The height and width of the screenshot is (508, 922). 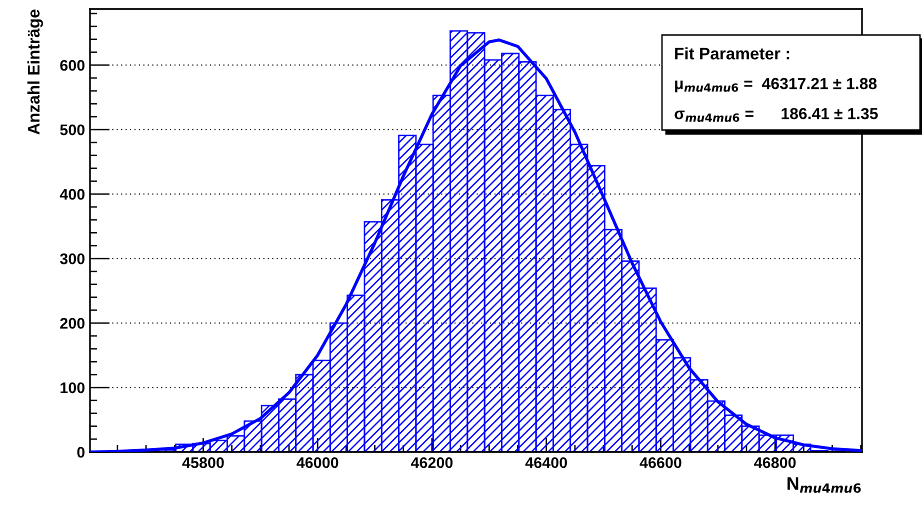 What do you see at coordinates (546, 462) in the screenshot?
I see `x-tick-label: 46400` at bounding box center [546, 462].